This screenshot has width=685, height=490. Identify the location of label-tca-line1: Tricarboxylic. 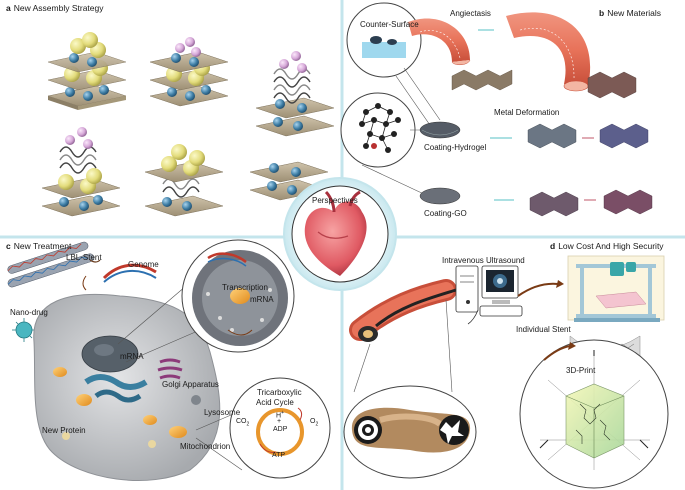
(279, 392).